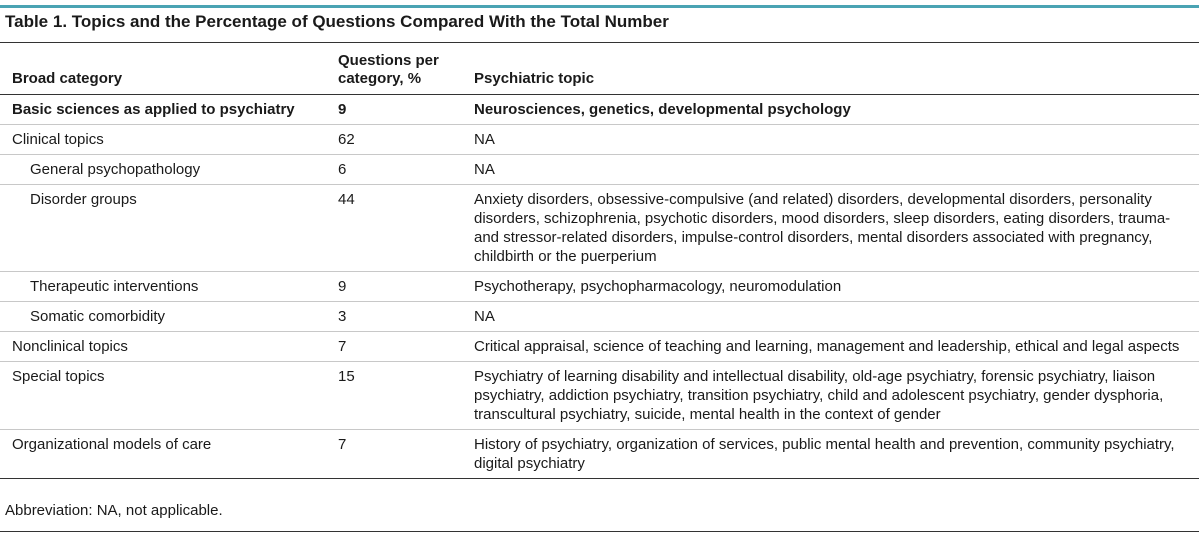  I want to click on header-psychiatric-topic: Psychiatric topic, so click(534, 78).